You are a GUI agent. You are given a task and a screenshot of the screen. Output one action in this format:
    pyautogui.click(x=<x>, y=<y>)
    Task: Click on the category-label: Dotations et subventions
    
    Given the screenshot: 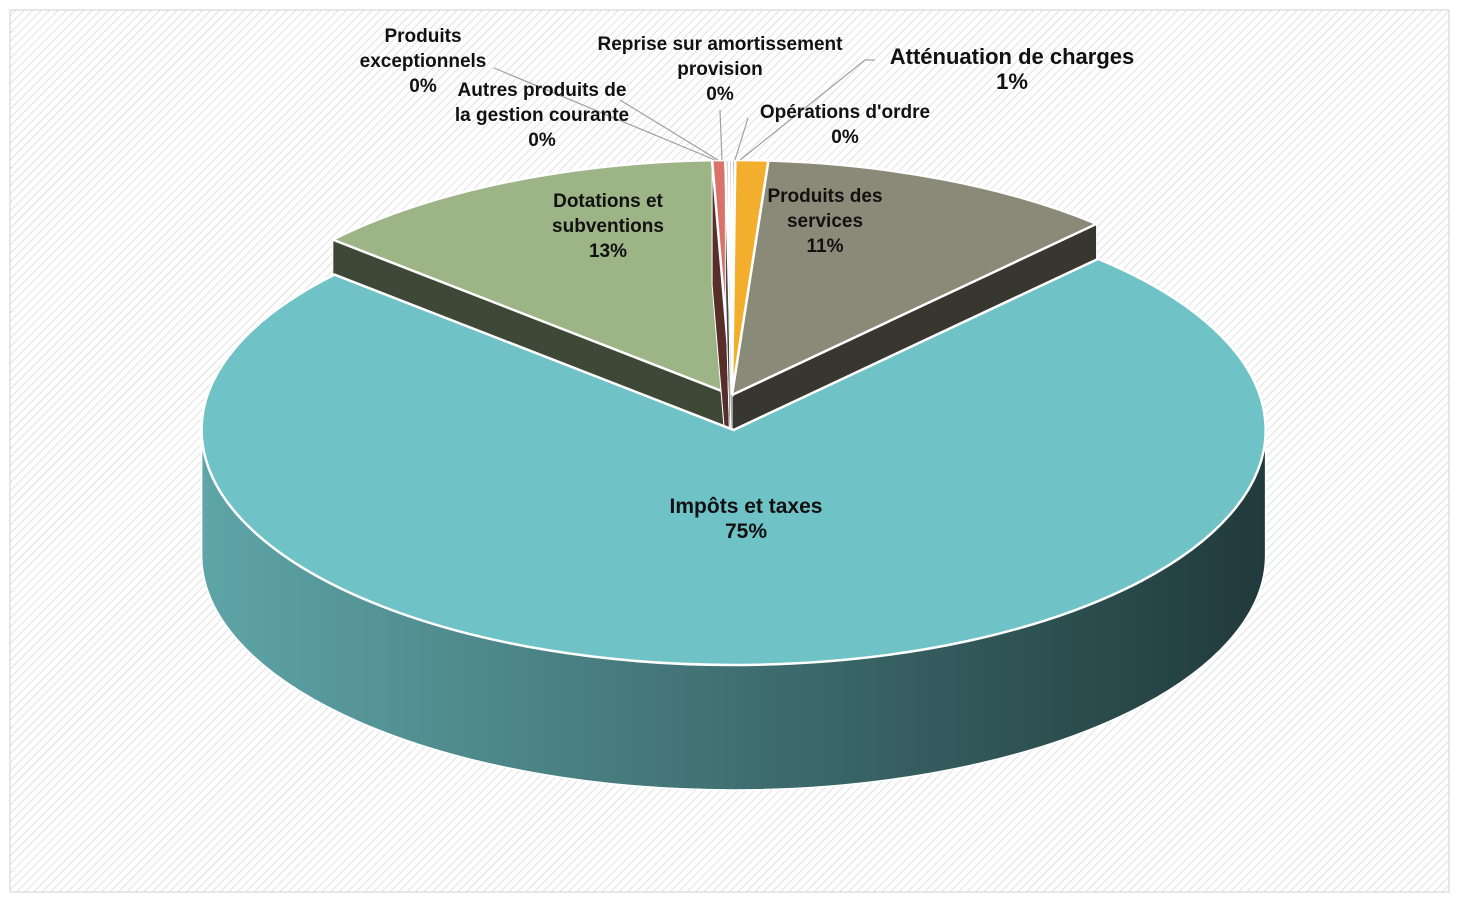 What is the action you would take?
    pyautogui.click(x=608, y=214)
    